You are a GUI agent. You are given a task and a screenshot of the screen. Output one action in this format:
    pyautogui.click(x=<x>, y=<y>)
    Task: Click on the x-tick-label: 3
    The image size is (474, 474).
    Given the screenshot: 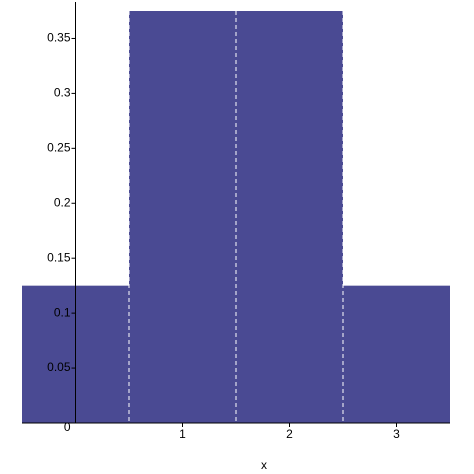 What is the action you would take?
    pyautogui.click(x=396, y=434)
    